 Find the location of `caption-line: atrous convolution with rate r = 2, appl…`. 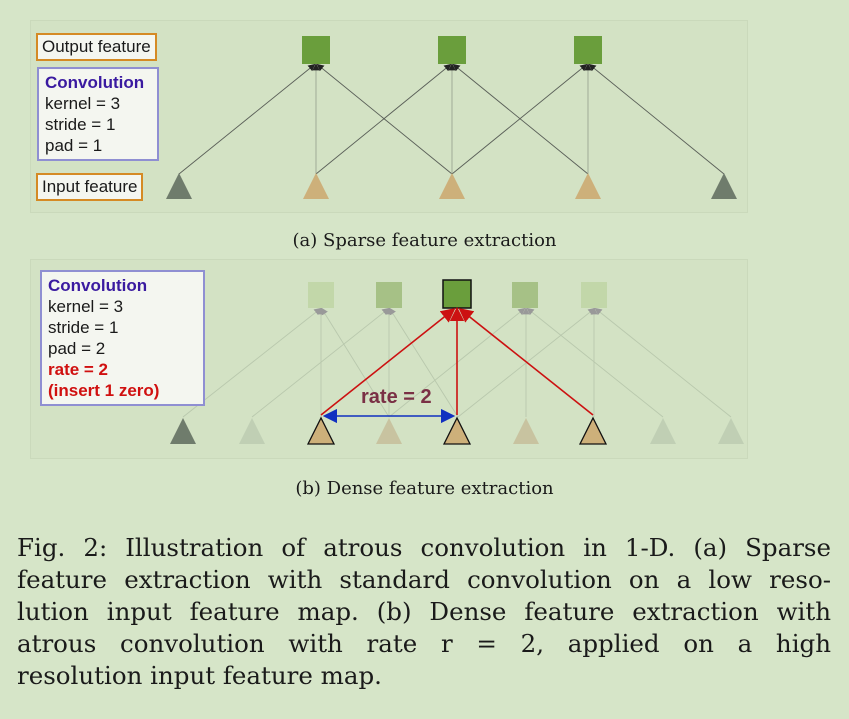

caption-line: atrous convolution with rate r = 2, appl… is located at coordinates (424, 643).